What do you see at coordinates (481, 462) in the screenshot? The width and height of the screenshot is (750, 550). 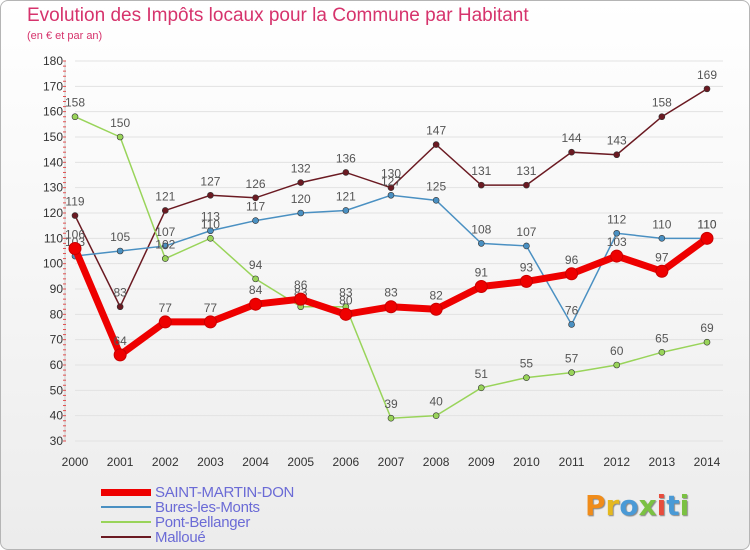 I see `x-tick-label: 2009` at bounding box center [481, 462].